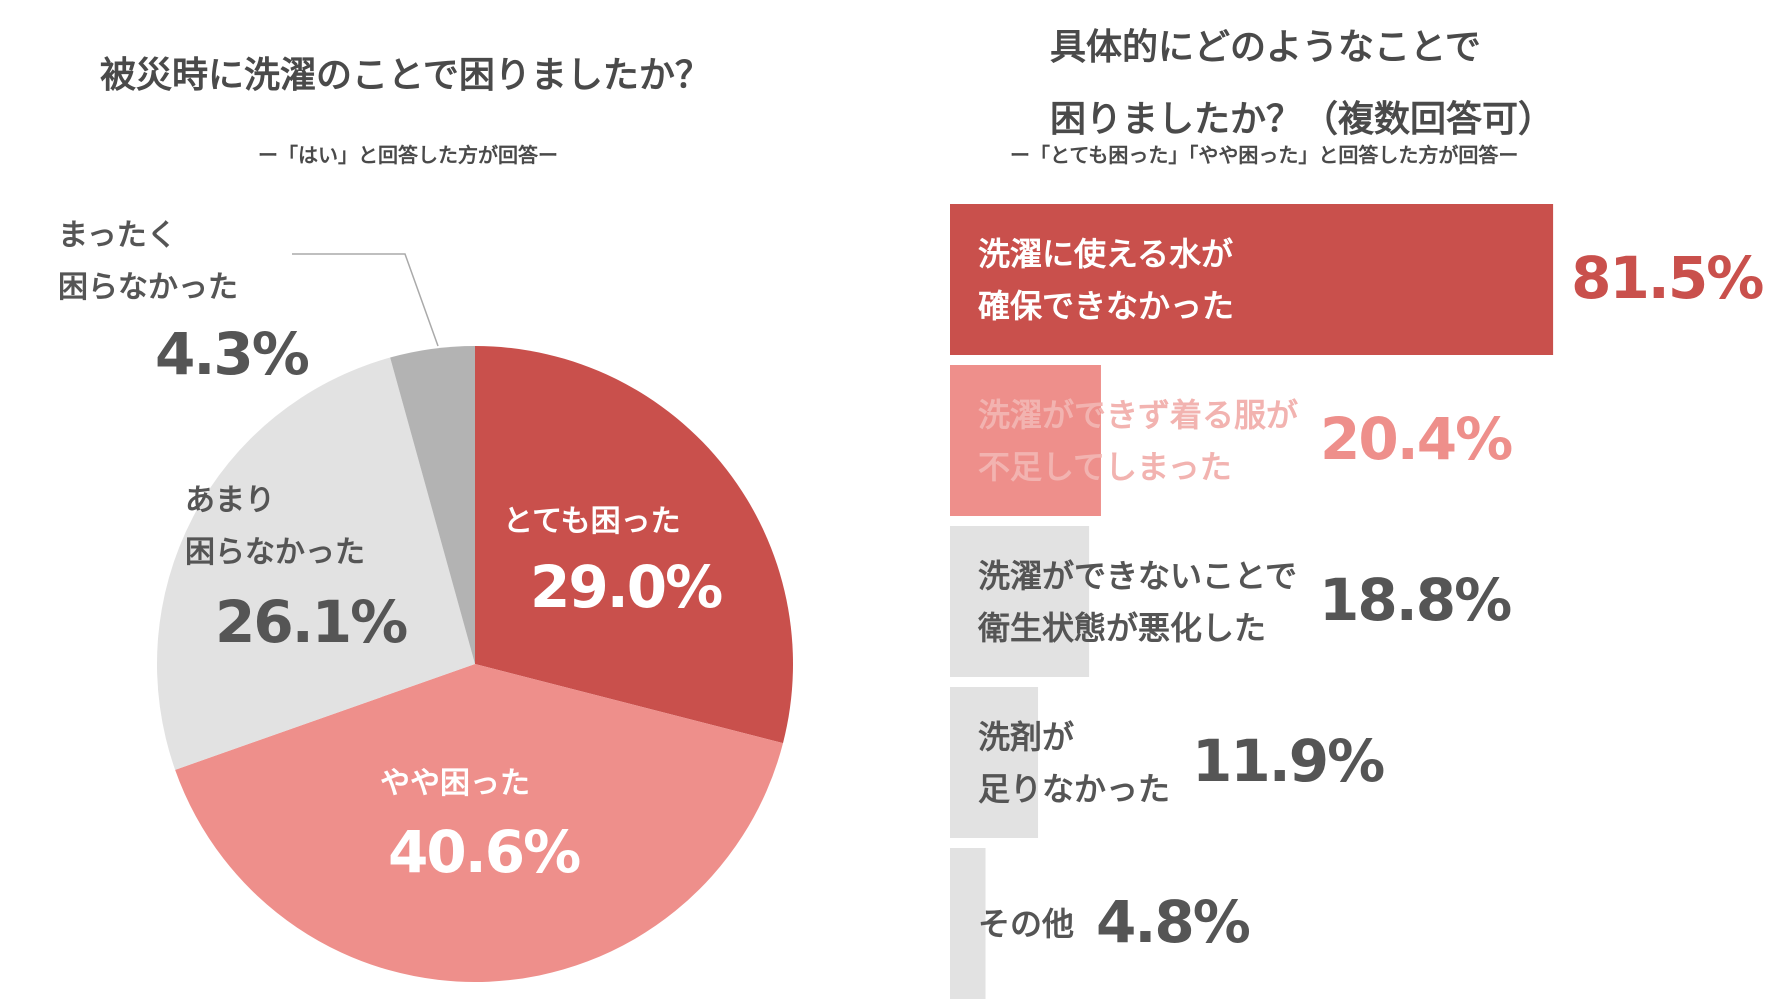 This screenshot has height=1004, width=1786. I want to click on bar-label: その他, so click(1026, 924).